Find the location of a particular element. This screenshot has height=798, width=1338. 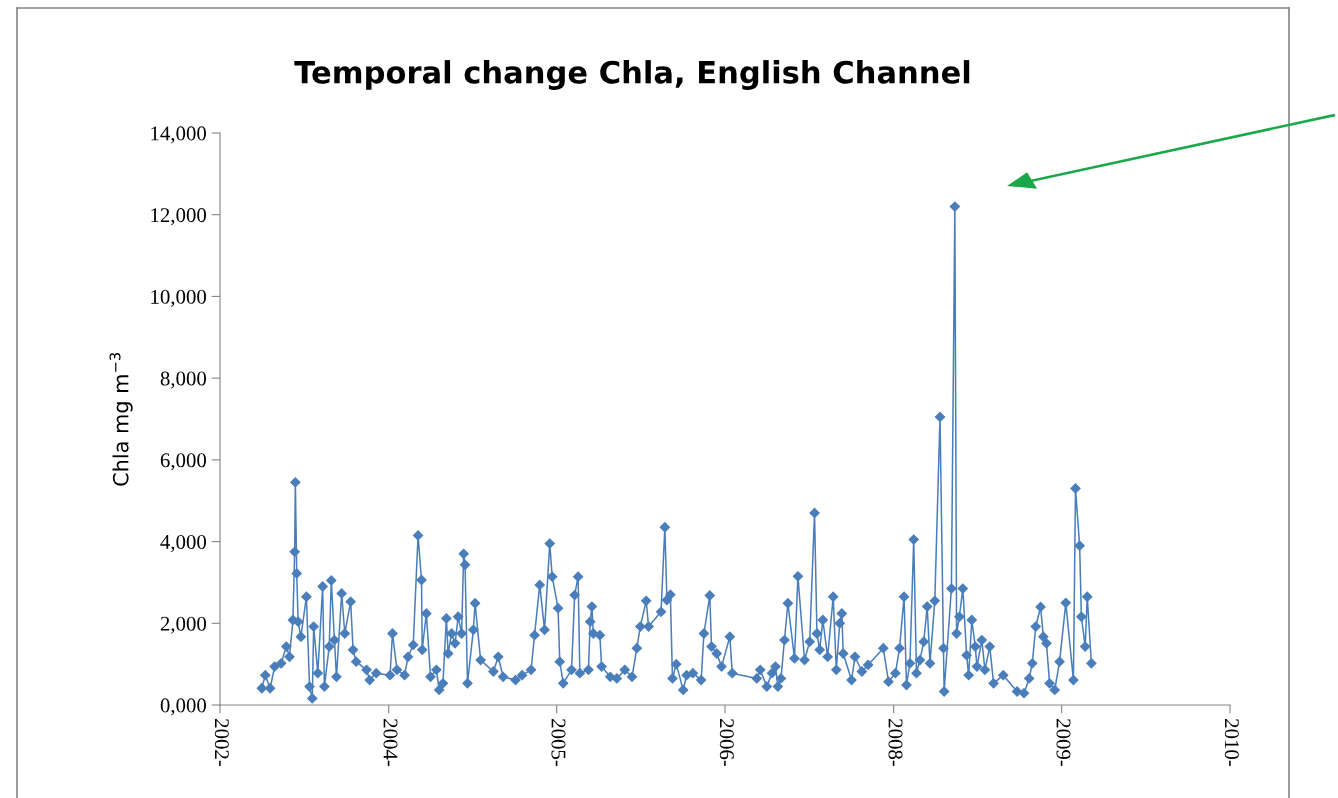

x-tick-label: 2005- is located at coordinates (558, 743).